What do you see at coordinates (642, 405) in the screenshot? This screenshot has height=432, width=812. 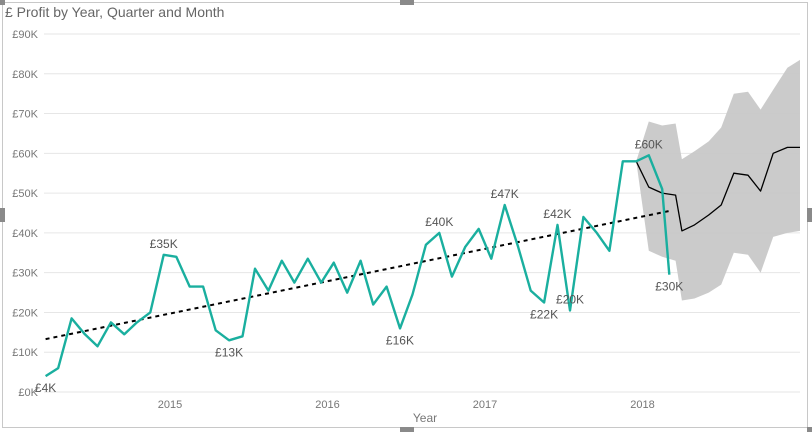 I see `x-tick-label: 2018` at bounding box center [642, 405].